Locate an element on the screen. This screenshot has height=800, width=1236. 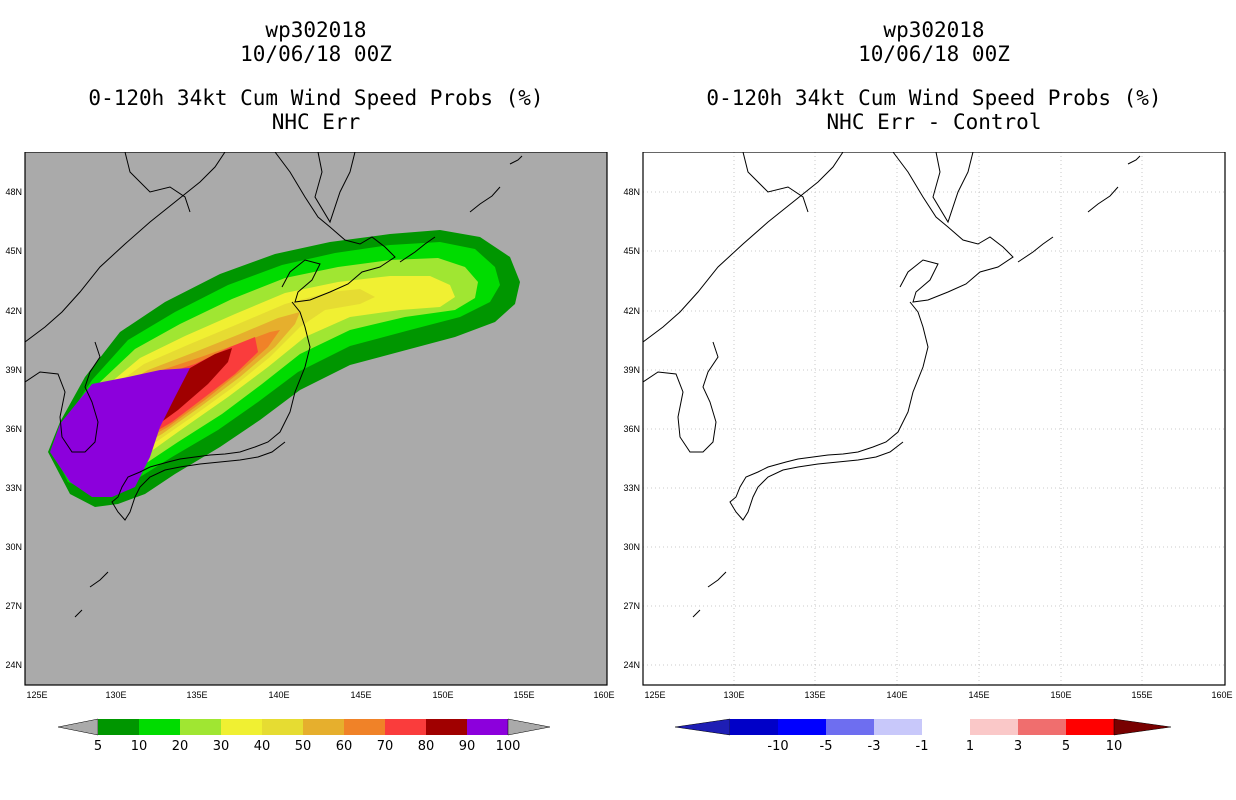
left-colorbar-labels: 5 10 20 30 40 50 60 70 80 90 100 is located at coordinates (307, 746).